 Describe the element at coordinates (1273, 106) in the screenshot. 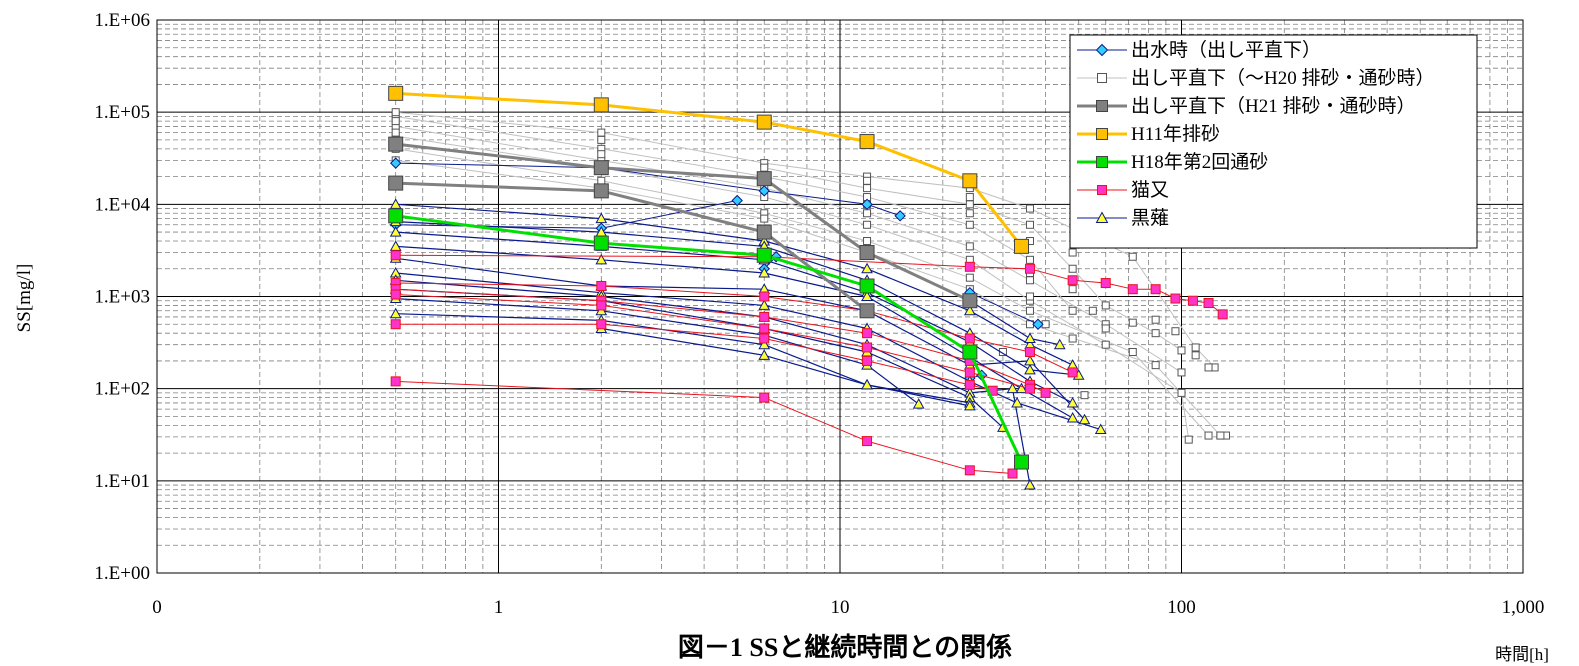

I see `legend-label: 出し平直下（H21 排砂・通砂時）` at that location.